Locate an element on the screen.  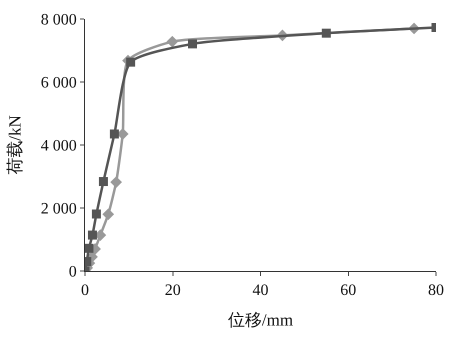
y-axis-title: 荷载/kN is located at coordinates (14, 145).